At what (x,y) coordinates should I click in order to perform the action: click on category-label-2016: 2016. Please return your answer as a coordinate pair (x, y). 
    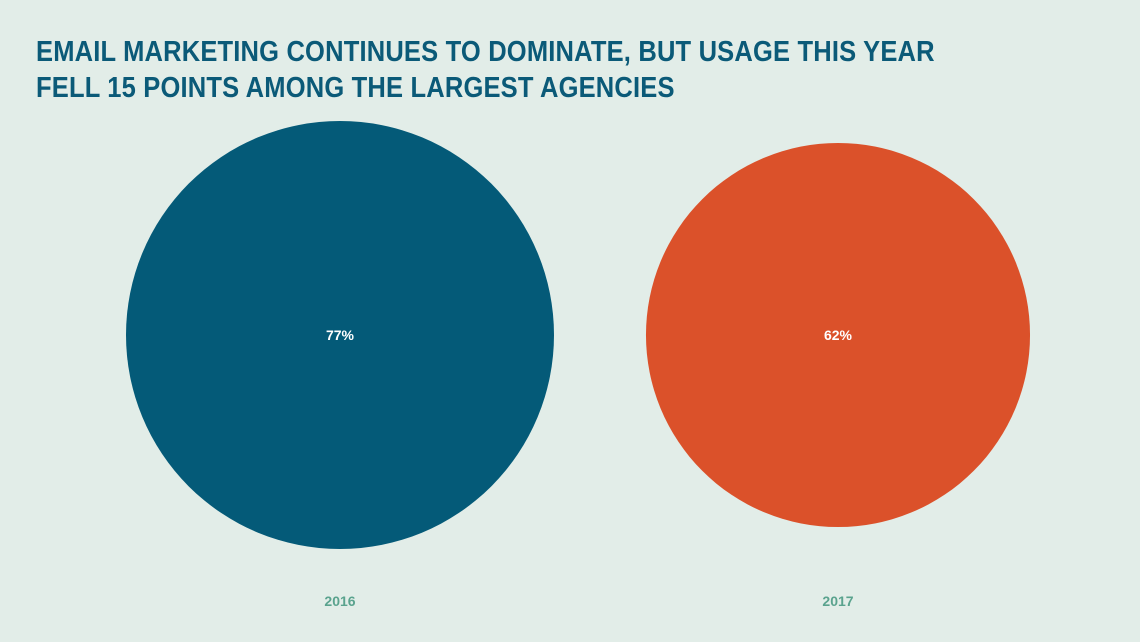
    Looking at the image, I should click on (339, 601).